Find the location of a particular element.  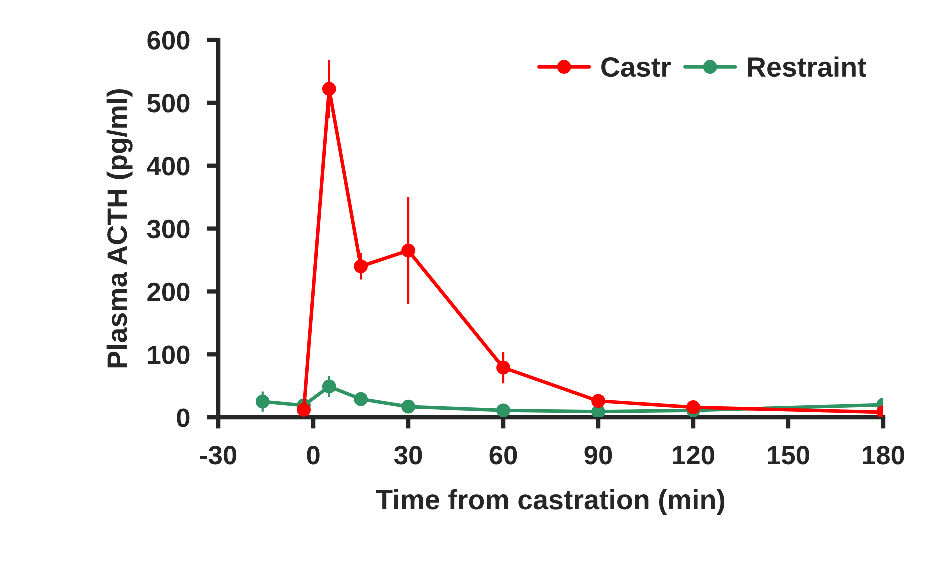

legend-label: Castr is located at coordinates (637, 67).